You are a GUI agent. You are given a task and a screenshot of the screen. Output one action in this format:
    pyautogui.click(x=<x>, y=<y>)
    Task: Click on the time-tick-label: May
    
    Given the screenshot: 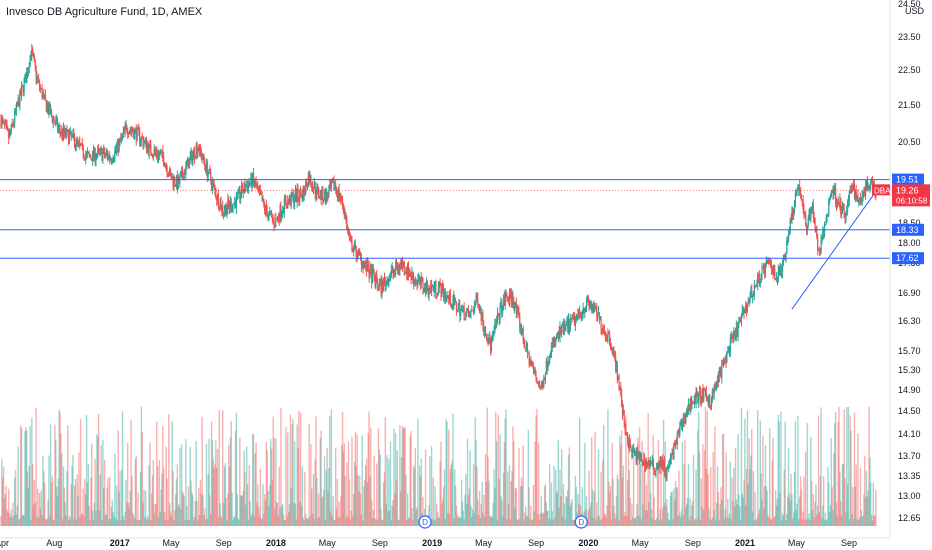 What is the action you would take?
    pyautogui.click(x=328, y=543)
    